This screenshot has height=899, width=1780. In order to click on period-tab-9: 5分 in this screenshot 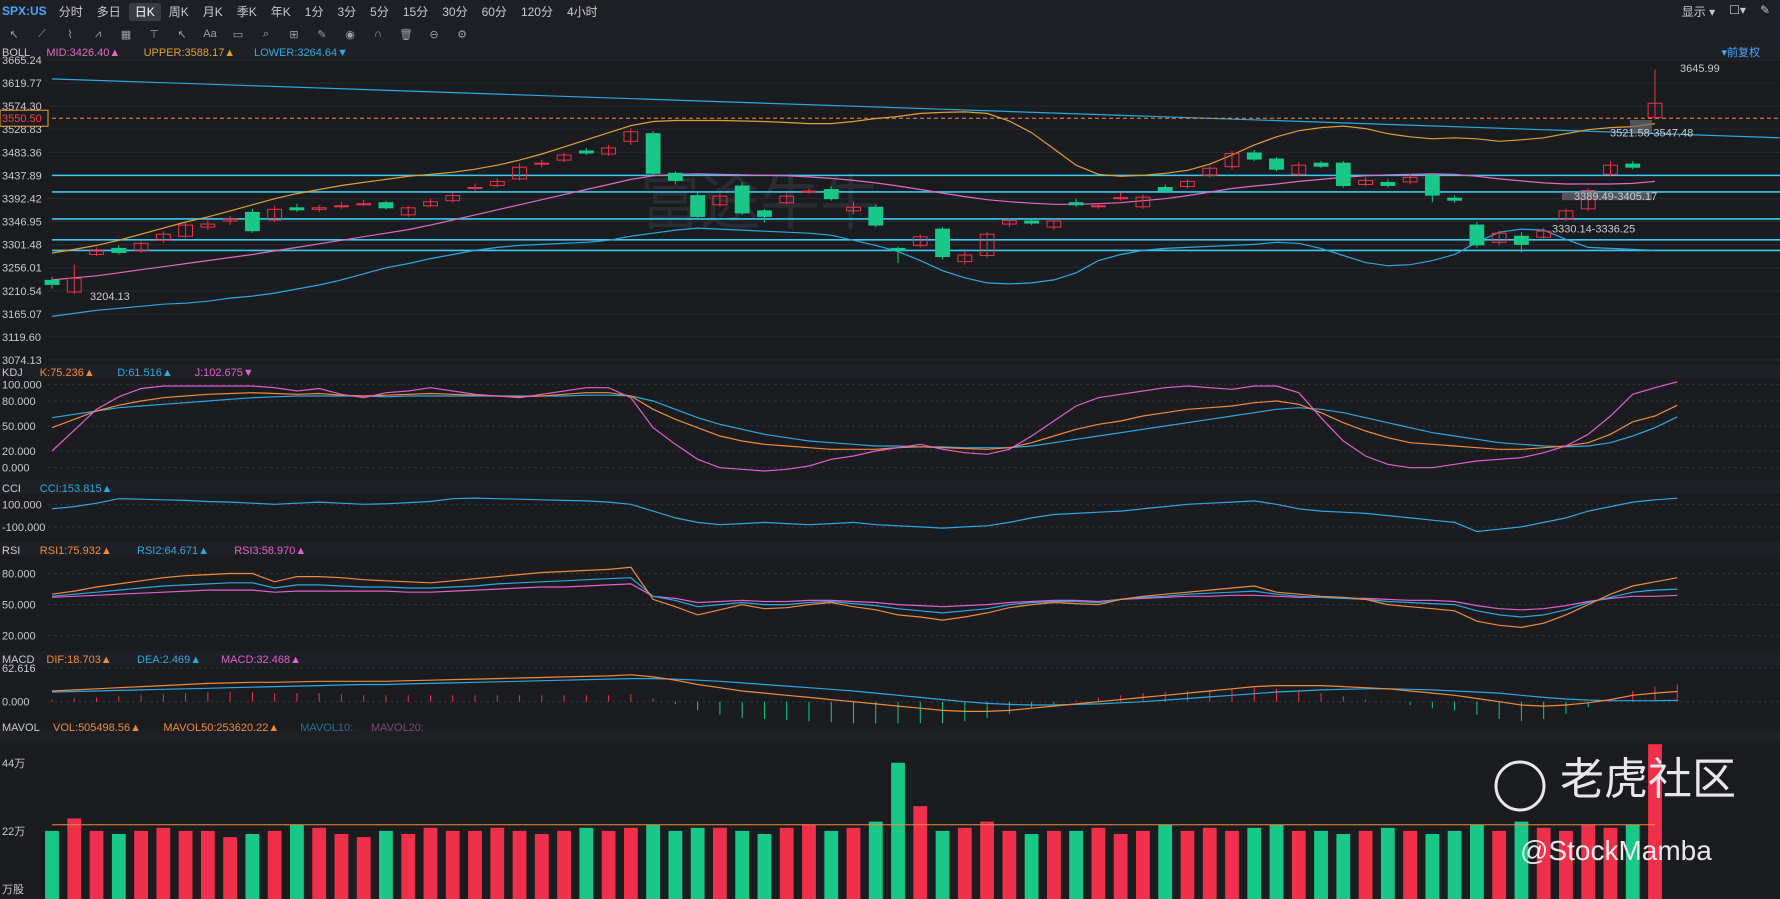, I will do `click(379, 11)`.